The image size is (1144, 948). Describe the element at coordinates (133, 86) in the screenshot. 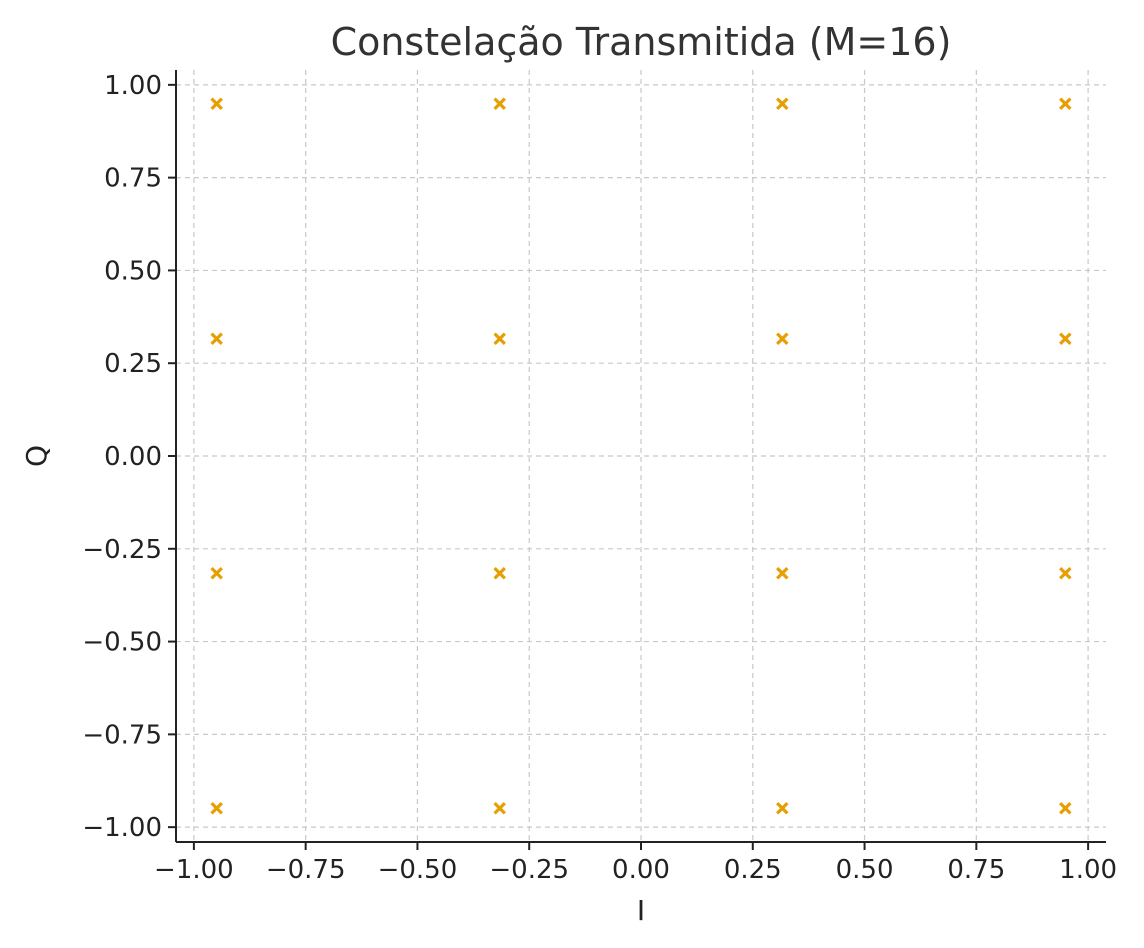

I see `y-tick-label: 1.00` at that location.